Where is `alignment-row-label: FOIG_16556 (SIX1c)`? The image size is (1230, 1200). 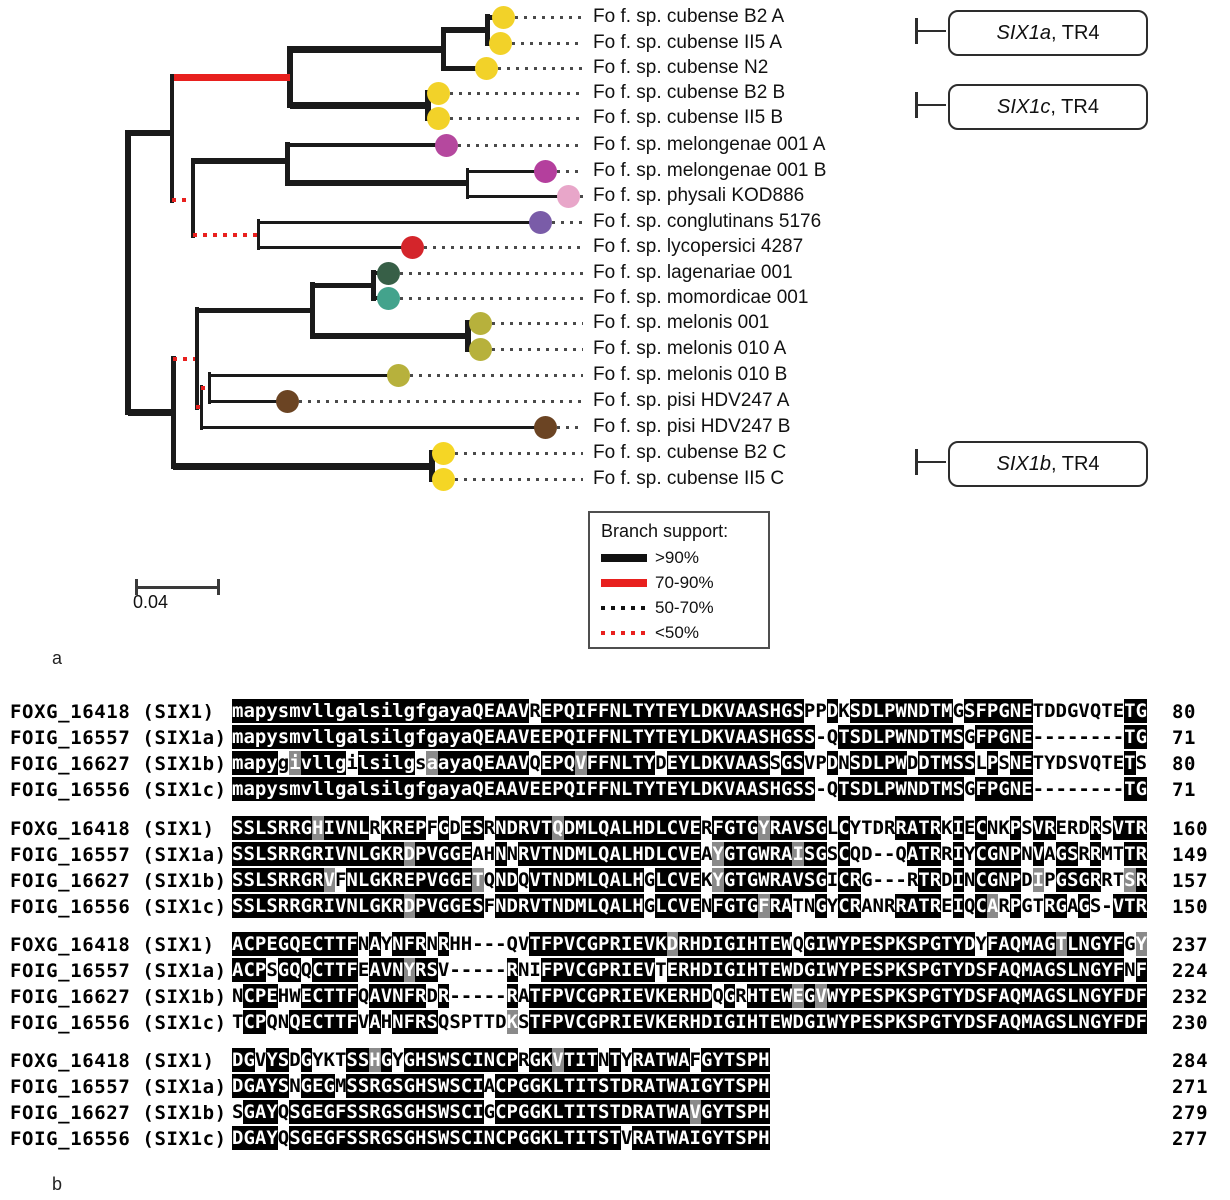
alignment-row-label: FOIG_16556 (SIX1c) is located at coordinates (118, 790).